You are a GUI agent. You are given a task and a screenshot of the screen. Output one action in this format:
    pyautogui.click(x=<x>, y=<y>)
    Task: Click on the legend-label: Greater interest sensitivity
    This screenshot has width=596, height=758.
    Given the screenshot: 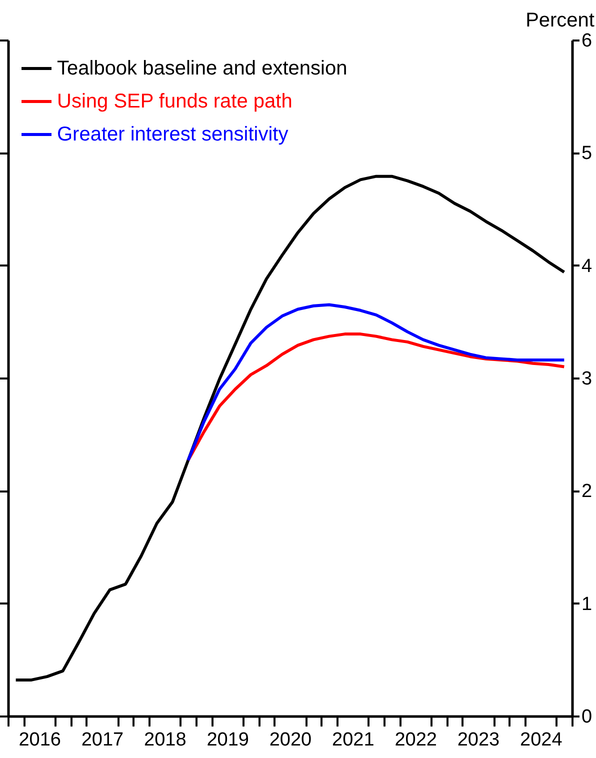 What is the action you would take?
    pyautogui.click(x=172, y=135)
    